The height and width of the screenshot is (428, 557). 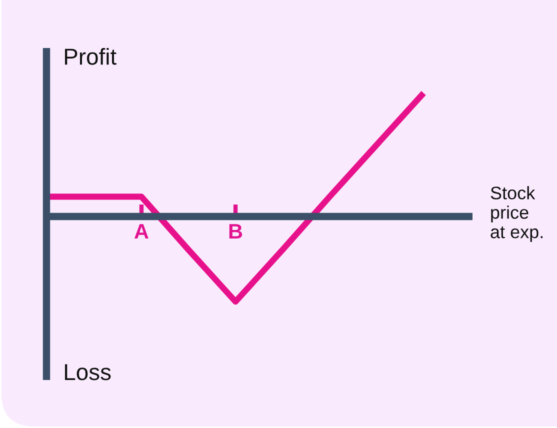 What do you see at coordinates (87, 372) in the screenshot?
I see `text: Loss` at bounding box center [87, 372].